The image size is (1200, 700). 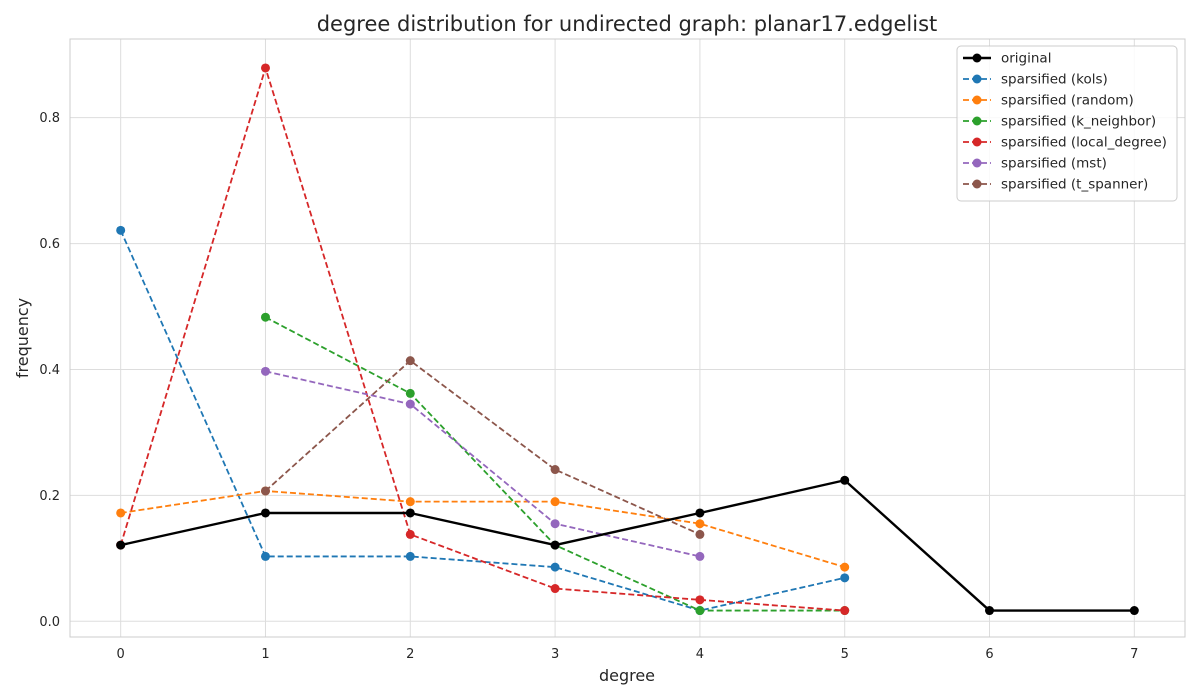 I want to click on legend-item: sparsified (k_neighbor), so click(x=1059, y=122).